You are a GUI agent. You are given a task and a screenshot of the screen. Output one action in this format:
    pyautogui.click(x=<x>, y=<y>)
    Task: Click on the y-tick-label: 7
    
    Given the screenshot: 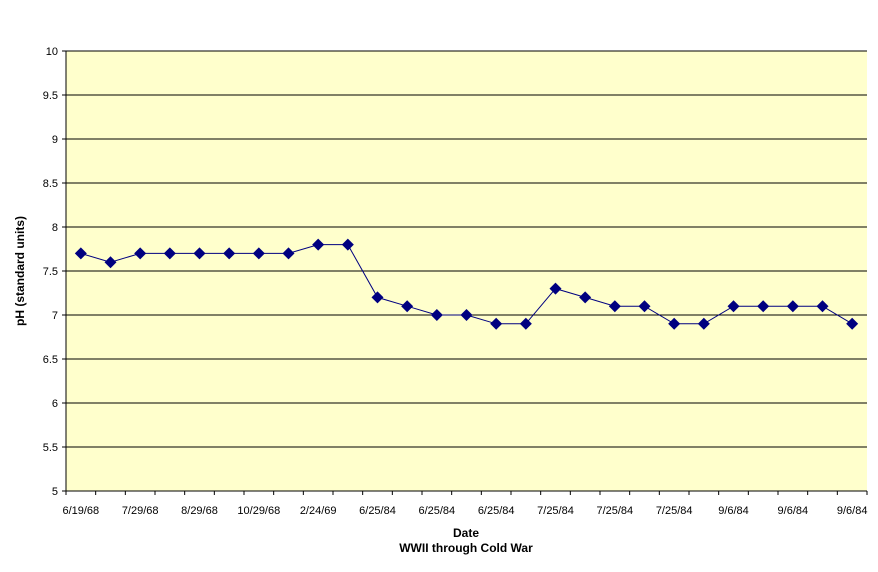 What is the action you would take?
    pyautogui.click(x=55, y=316)
    